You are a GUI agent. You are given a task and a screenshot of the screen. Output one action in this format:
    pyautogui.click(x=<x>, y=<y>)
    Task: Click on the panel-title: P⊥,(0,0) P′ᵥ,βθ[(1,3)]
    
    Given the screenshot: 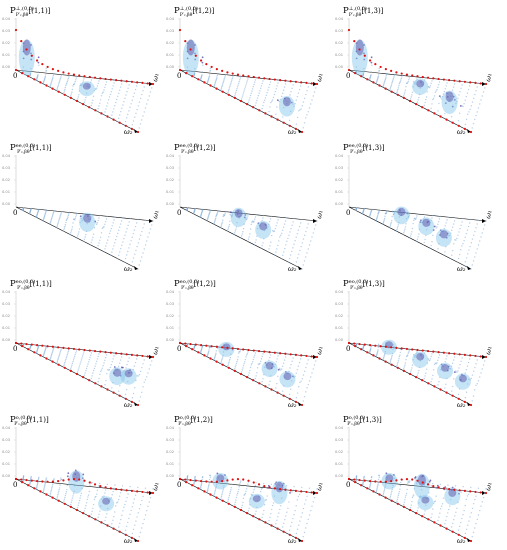 What is the action you would take?
    pyautogui.click(x=363, y=11)
    